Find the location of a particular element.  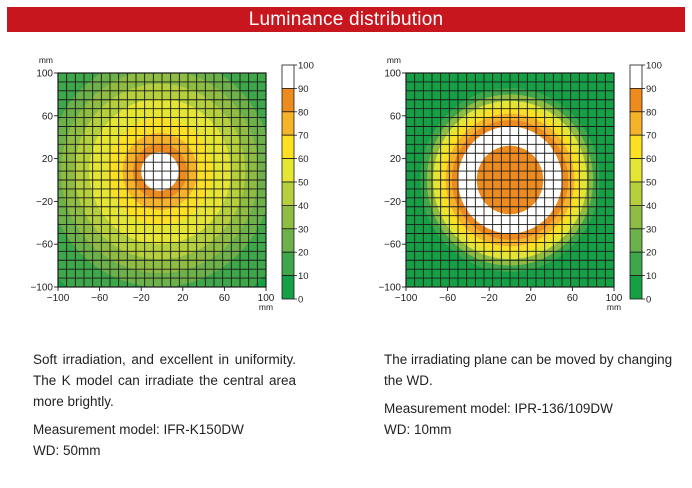

section-title: Luminance distribution is located at coordinates (346, 19).